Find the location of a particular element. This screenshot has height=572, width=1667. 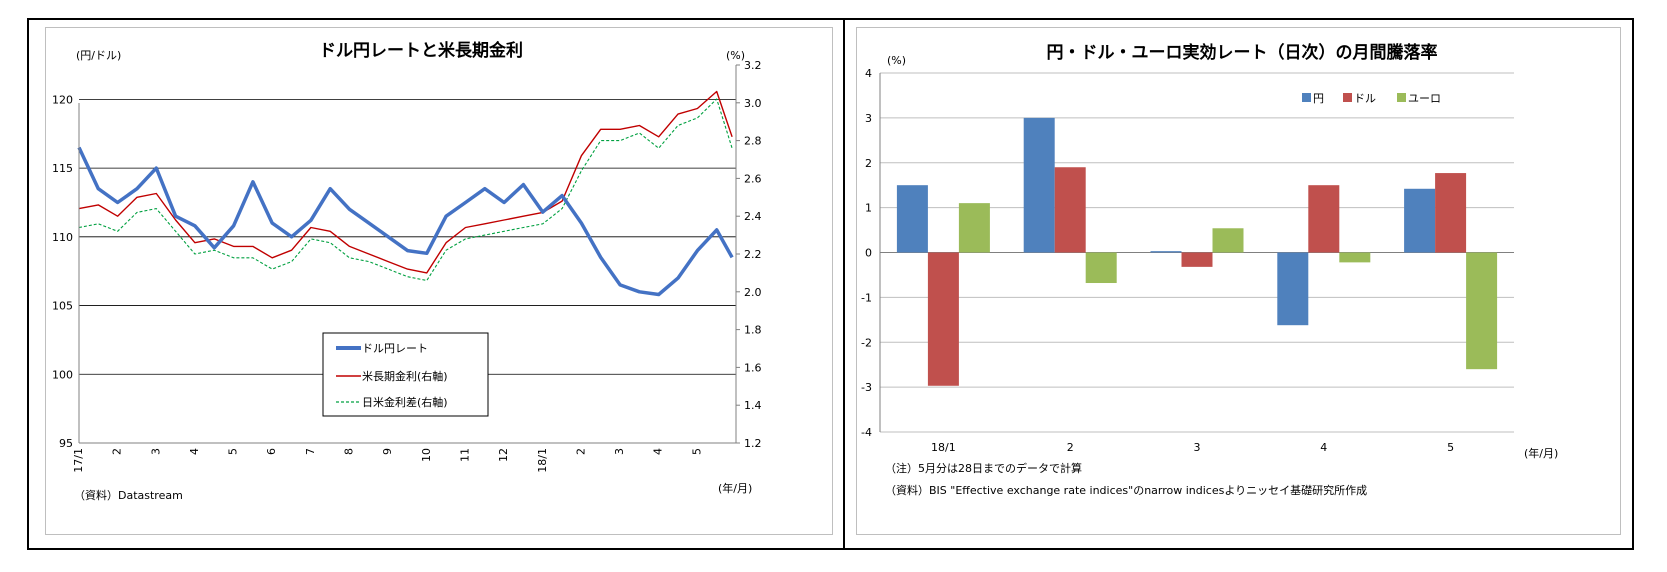

x-tick-label: 10 is located at coordinates (426, 455).